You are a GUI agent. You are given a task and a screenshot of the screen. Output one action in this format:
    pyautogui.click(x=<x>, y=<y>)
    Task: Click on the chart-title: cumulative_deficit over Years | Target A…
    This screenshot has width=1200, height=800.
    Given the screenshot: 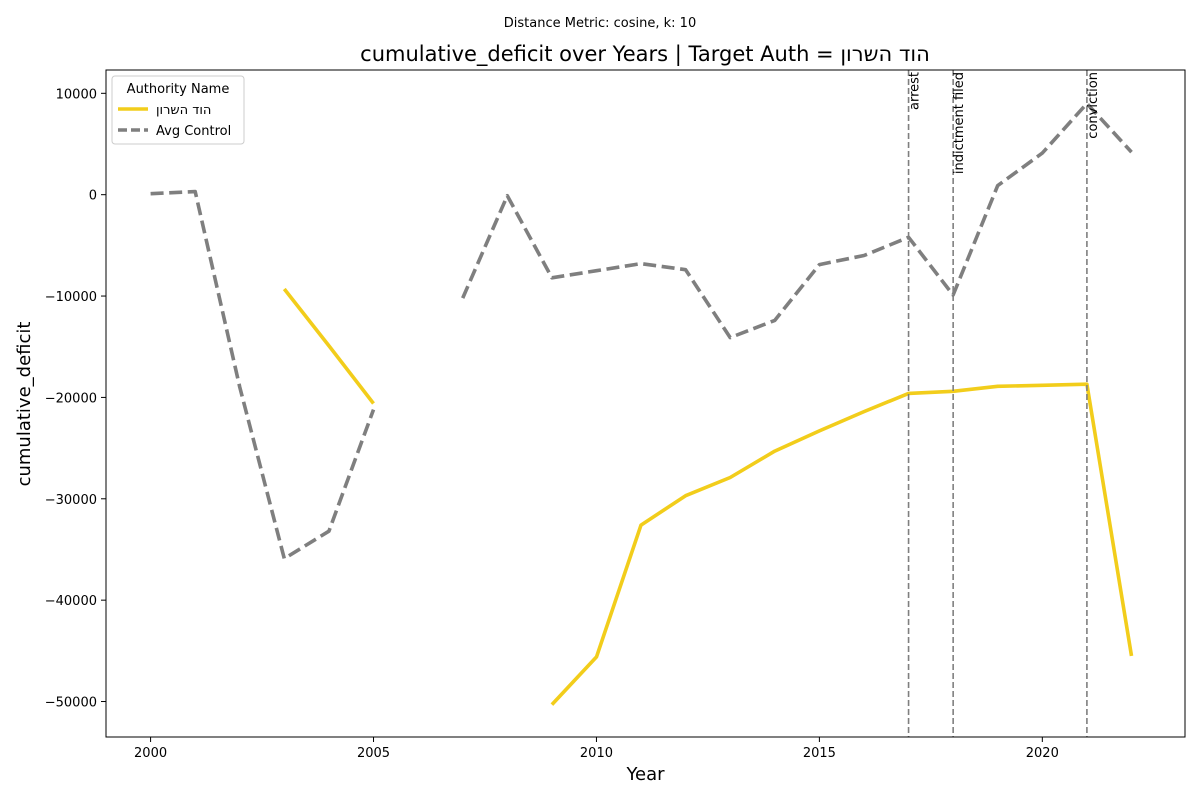 What is the action you would take?
    pyautogui.click(x=645, y=54)
    